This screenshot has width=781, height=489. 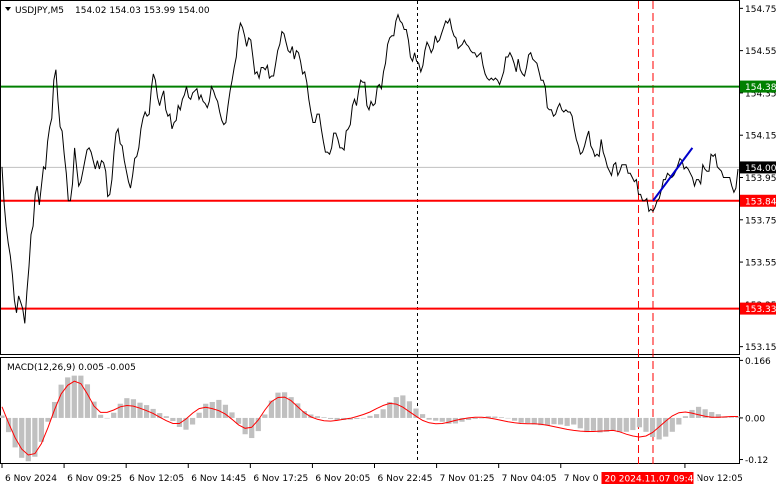 I want to click on x-tick-label: 7 Nov 01:25, so click(x=467, y=479).